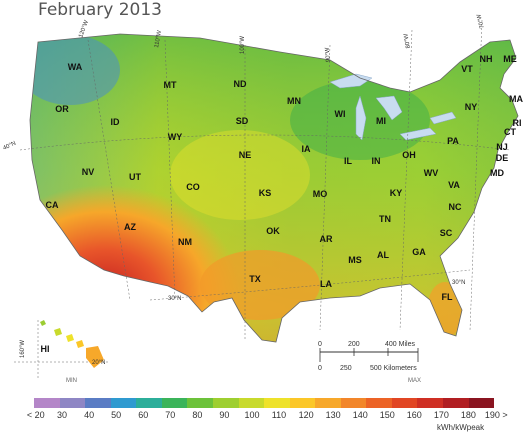  What do you see at coordinates (348, 161) in the screenshot?
I see `state-label-il: IL` at bounding box center [348, 161].